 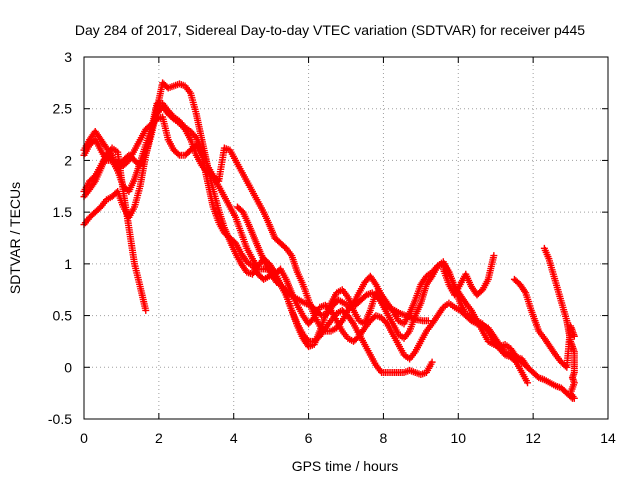 What do you see at coordinates (159, 438) in the screenshot?
I see `x-tick-label: 2` at bounding box center [159, 438].